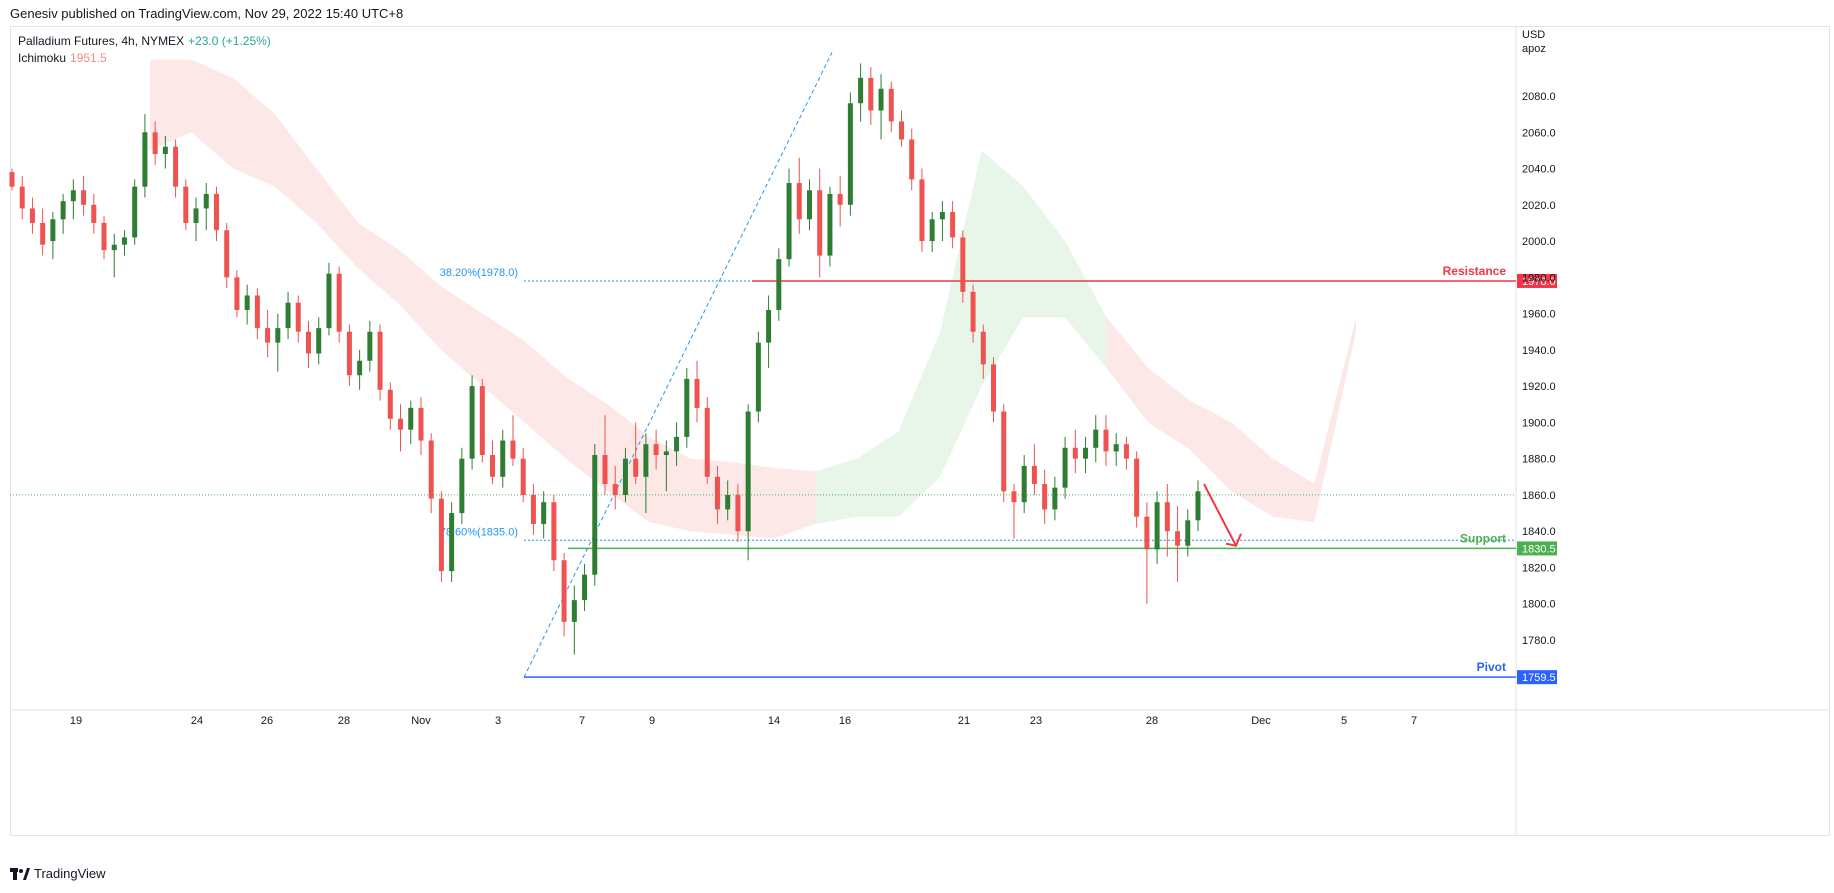  Describe the element at coordinates (678, 365) in the screenshot. I see `fib-trend-line` at that location.